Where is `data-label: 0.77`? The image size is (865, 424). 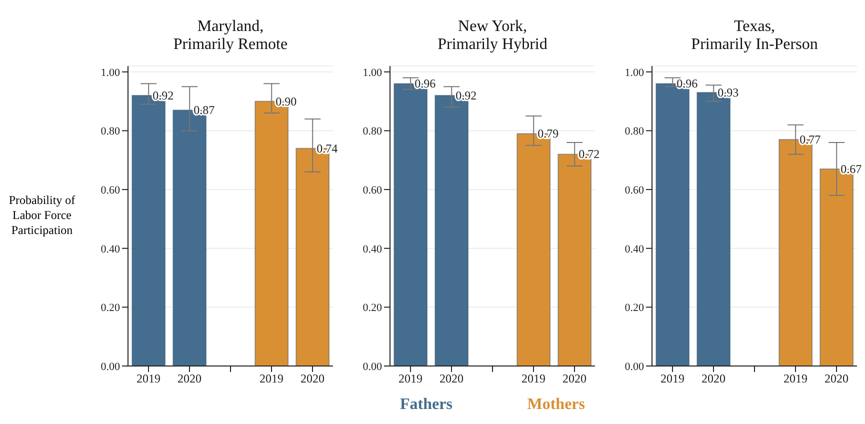 data-label: 0.77 is located at coordinates (810, 139).